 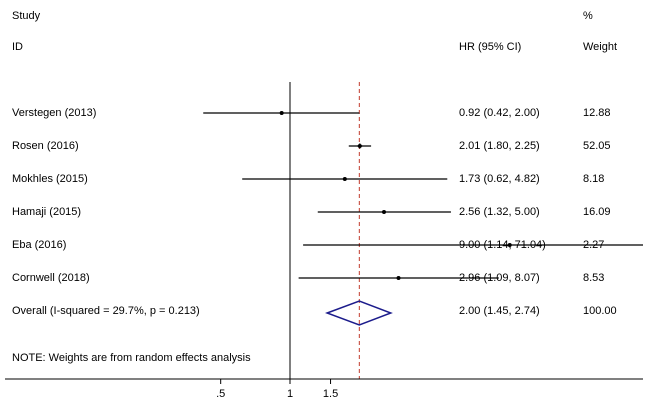 I want to click on overall-label: Overall (I-squared = 29.7%, p = 0.213), so click(x=106, y=311).